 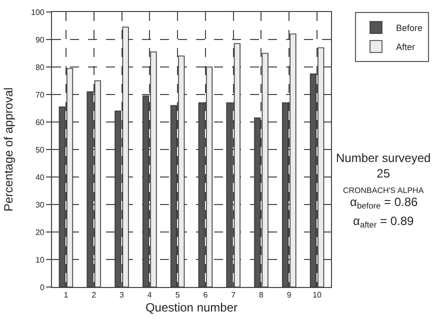 I want to click on y-tick-label: 50, so click(x=40, y=149).